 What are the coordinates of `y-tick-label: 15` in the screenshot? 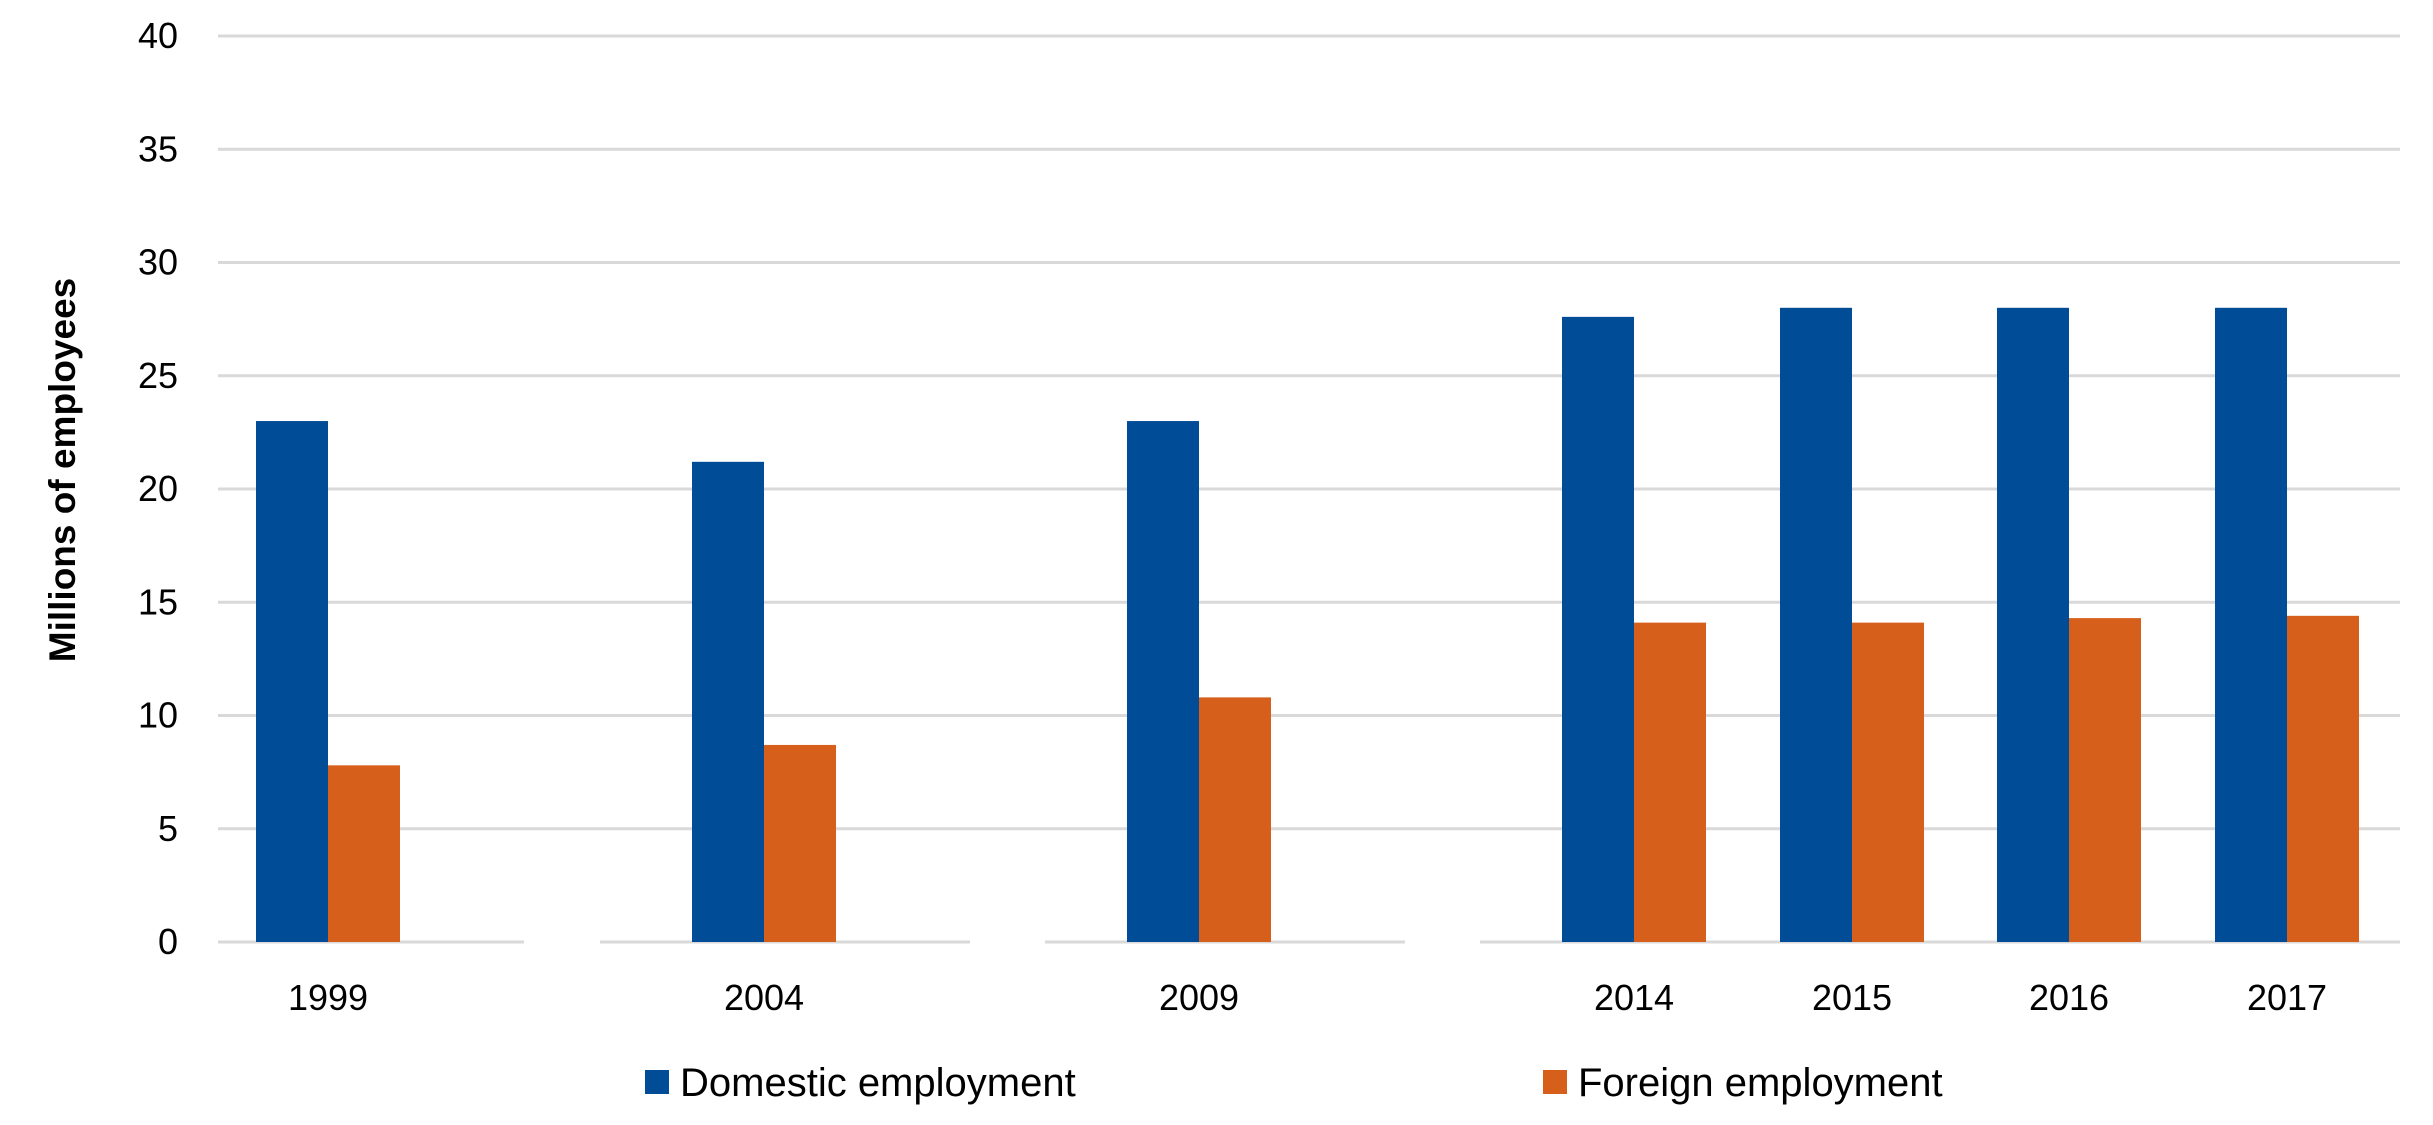 It's located at (158, 601).